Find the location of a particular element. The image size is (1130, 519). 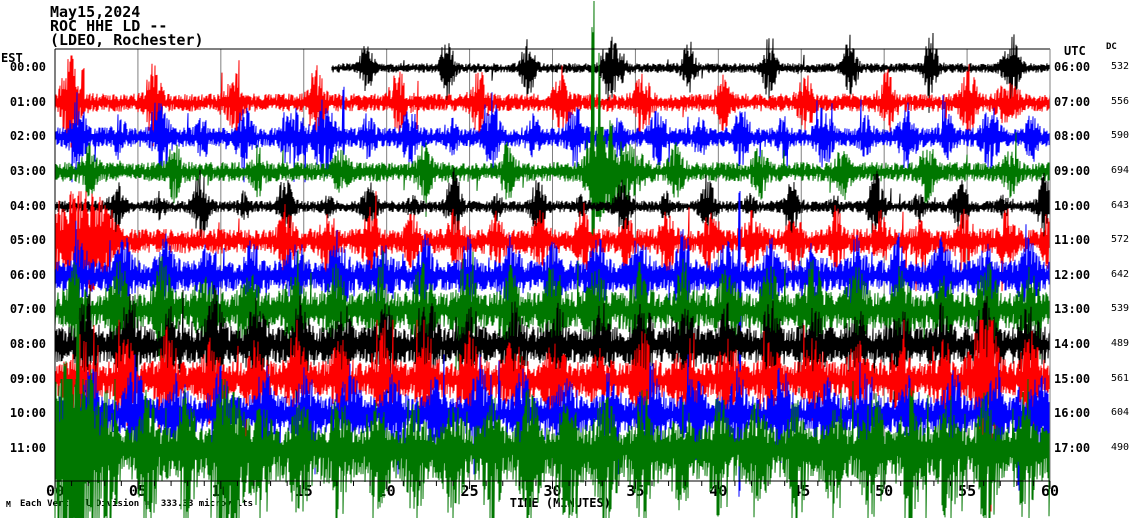

dc-value: 532 is located at coordinates (1120, 66).